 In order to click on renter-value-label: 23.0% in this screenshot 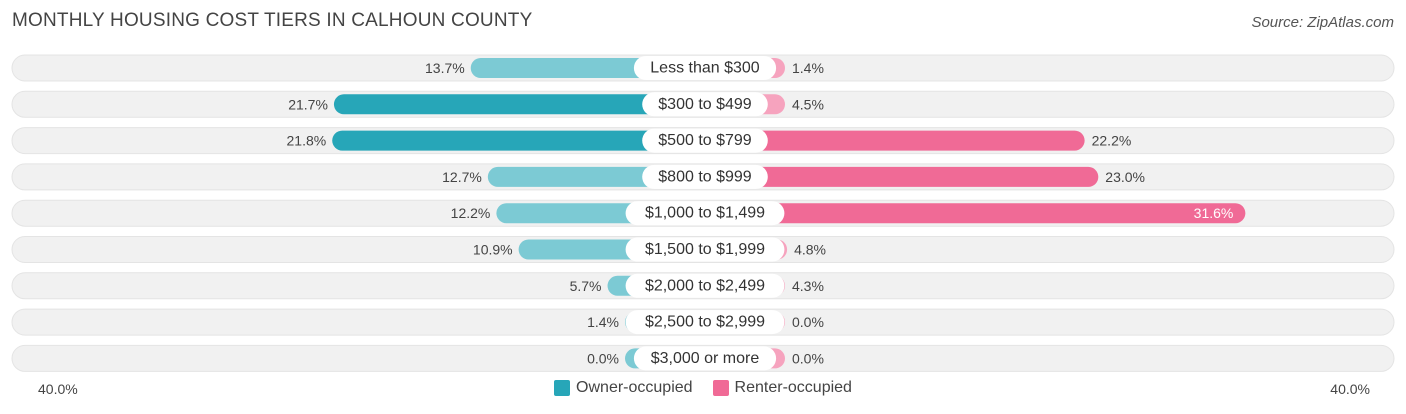, I will do `click(1125, 177)`.